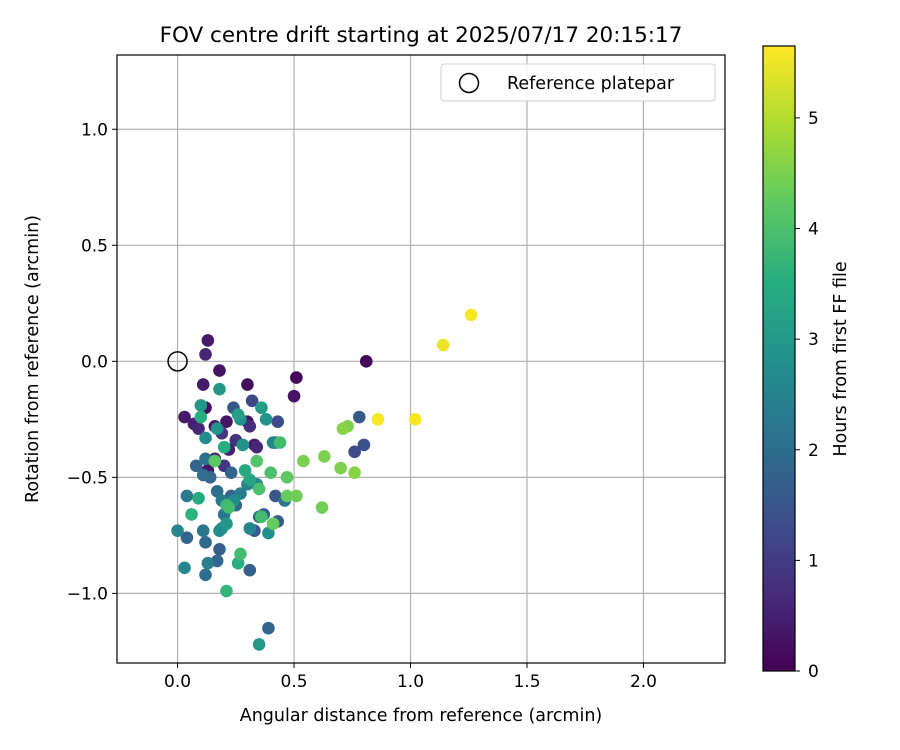 This screenshot has height=750, width=900. What do you see at coordinates (177, 682) in the screenshot?
I see `x-tick-label: 0.0` at bounding box center [177, 682].